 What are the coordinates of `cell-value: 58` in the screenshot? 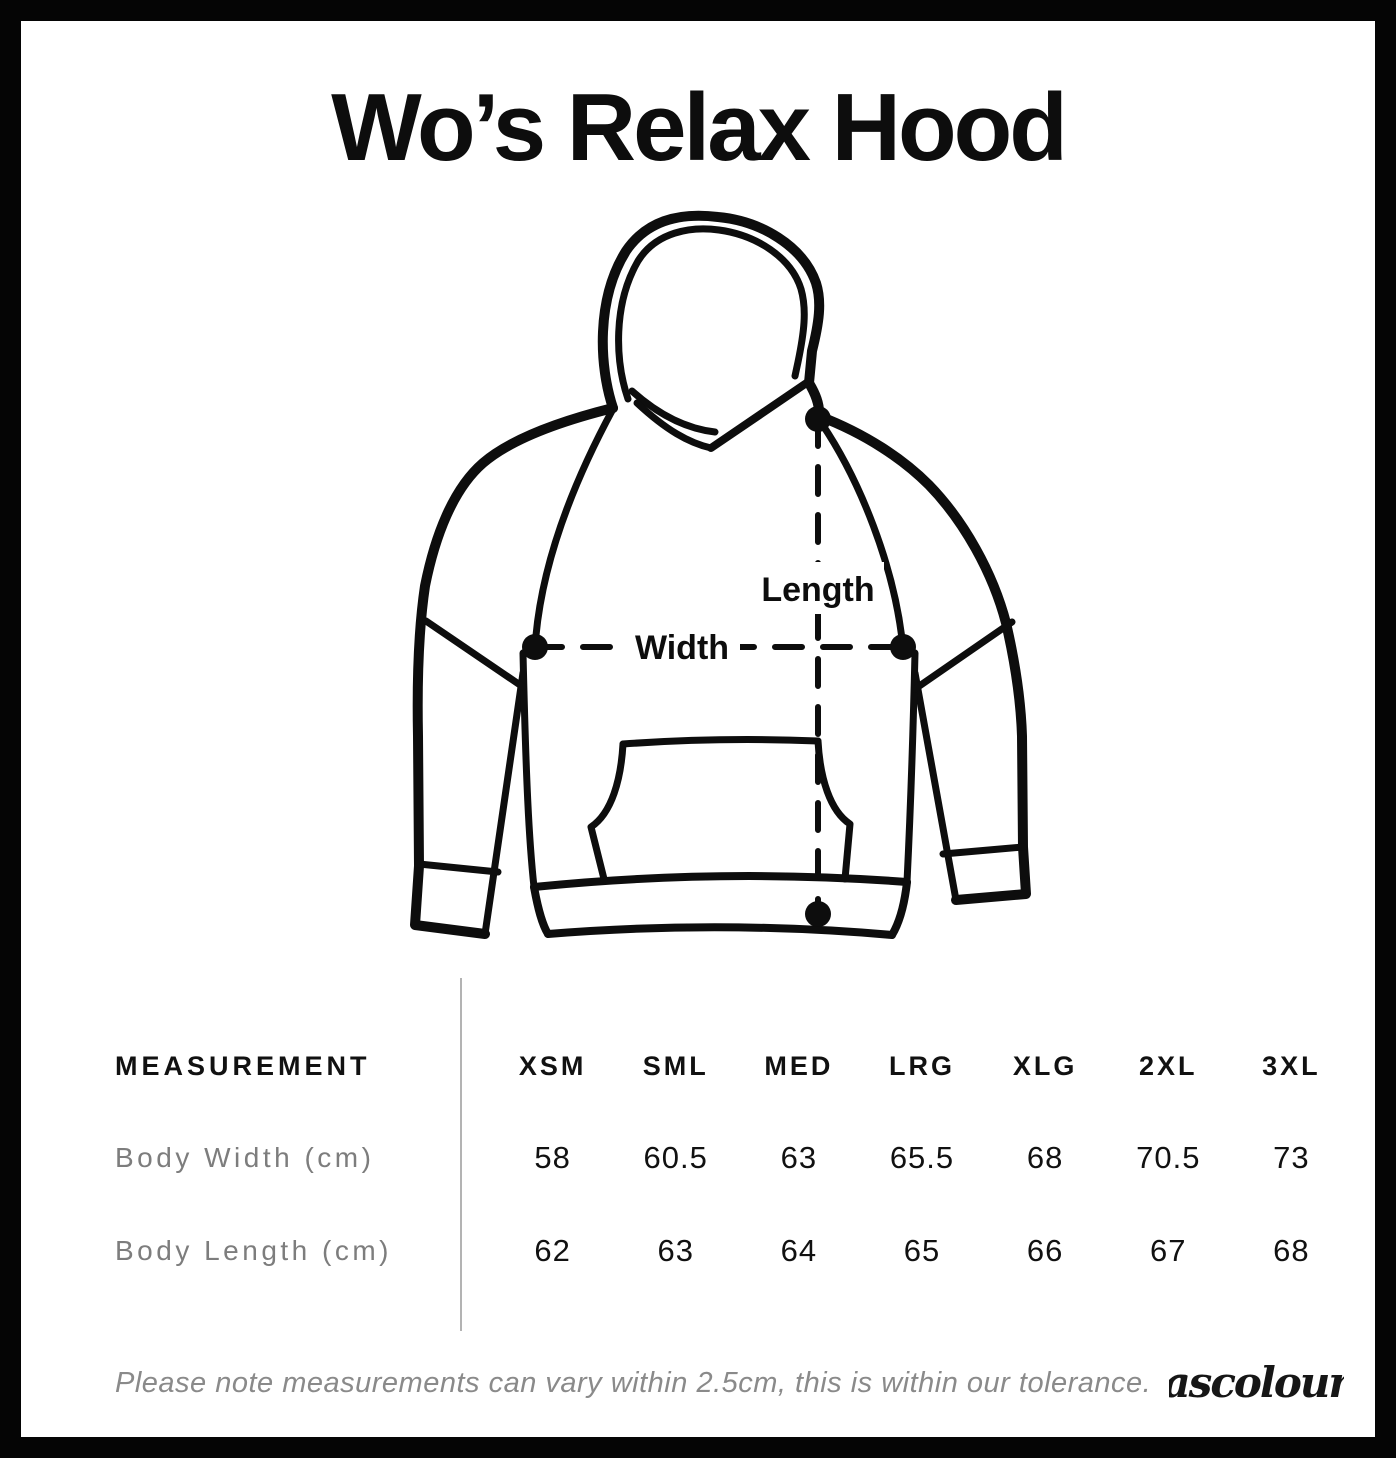 It's located at (552, 1157).